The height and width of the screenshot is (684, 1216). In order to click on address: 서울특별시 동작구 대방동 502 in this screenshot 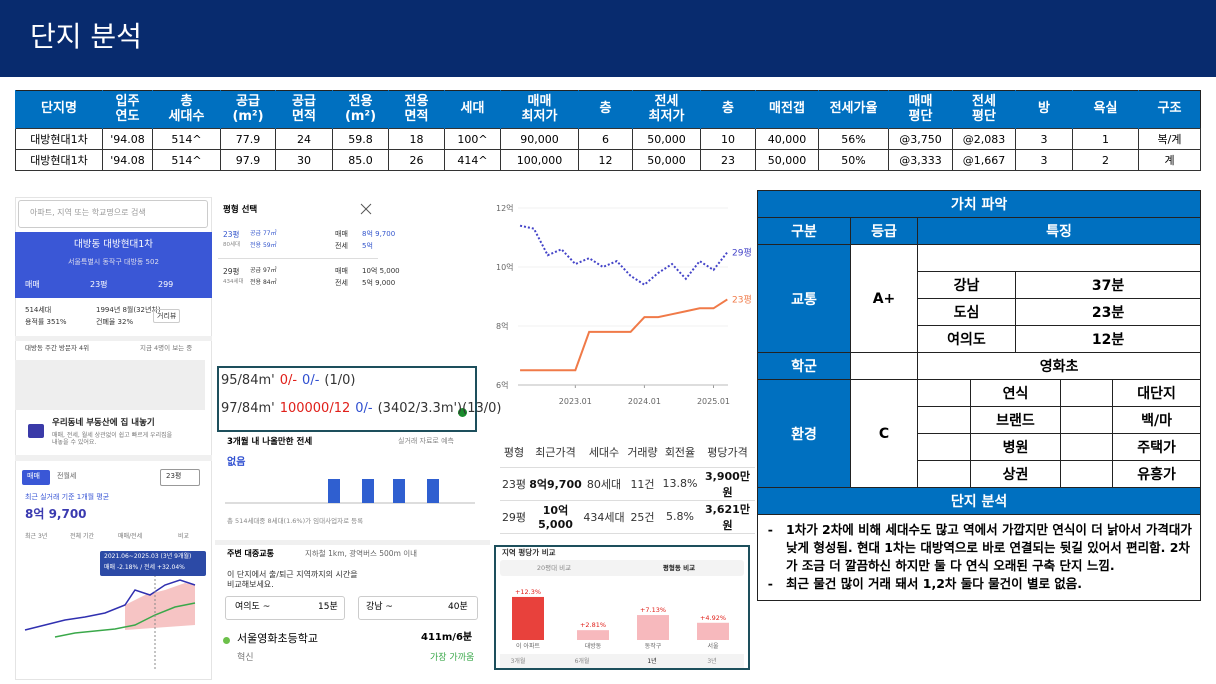, I will do `click(113, 262)`.